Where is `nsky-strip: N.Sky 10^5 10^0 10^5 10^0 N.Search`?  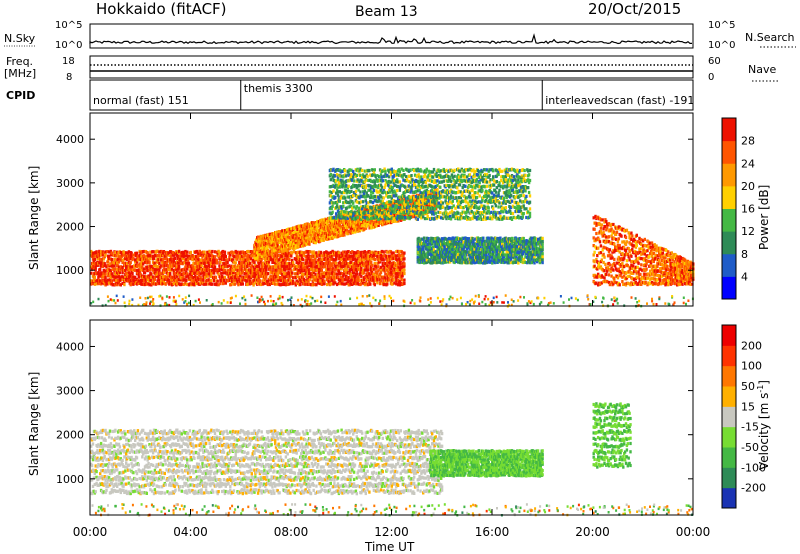 nsky-strip: N.Sky 10^5 10^0 10^5 10^0 N.Search is located at coordinates (400, 35).